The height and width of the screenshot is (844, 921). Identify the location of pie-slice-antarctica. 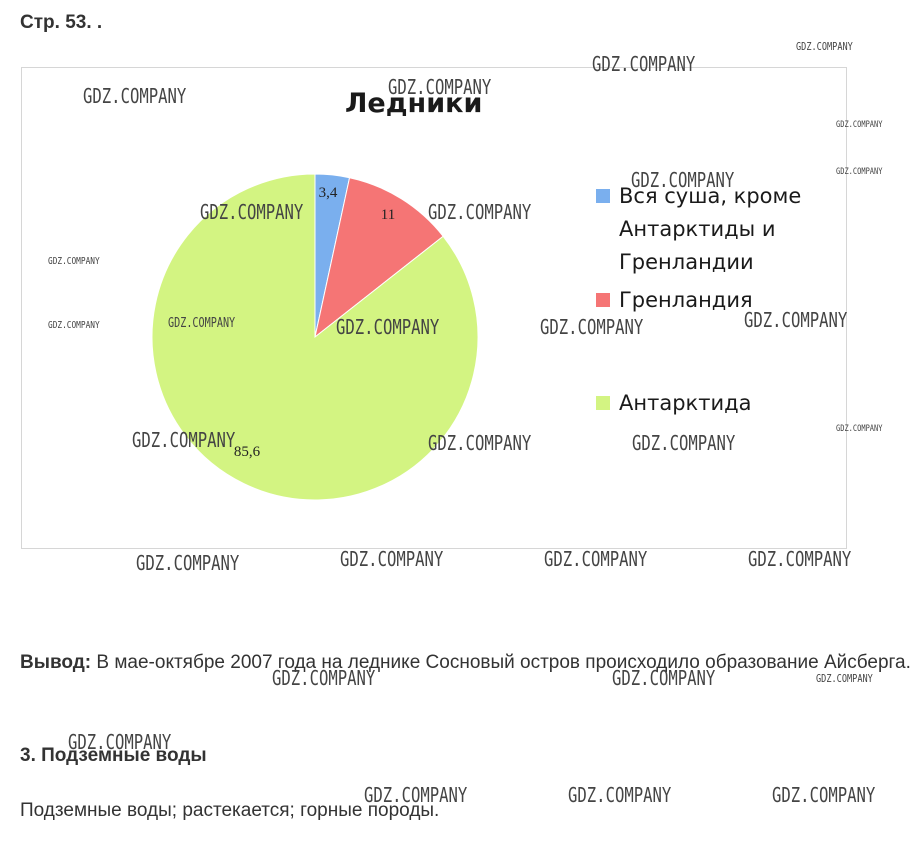
(315, 337).